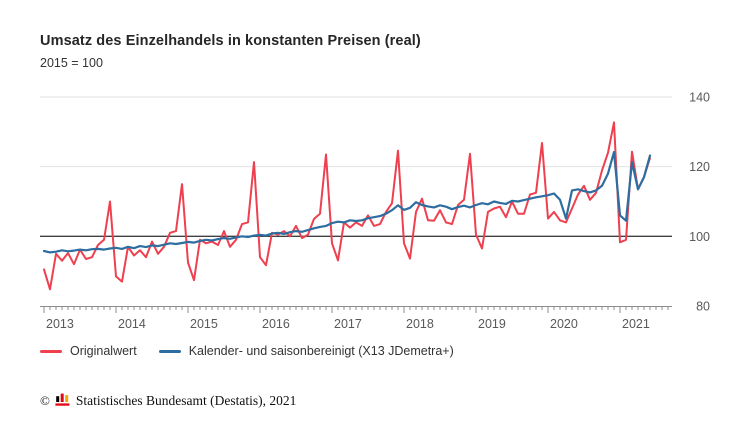 The height and width of the screenshot is (421, 748). What do you see at coordinates (699, 98) in the screenshot?
I see `y-tick-label: 140` at bounding box center [699, 98].